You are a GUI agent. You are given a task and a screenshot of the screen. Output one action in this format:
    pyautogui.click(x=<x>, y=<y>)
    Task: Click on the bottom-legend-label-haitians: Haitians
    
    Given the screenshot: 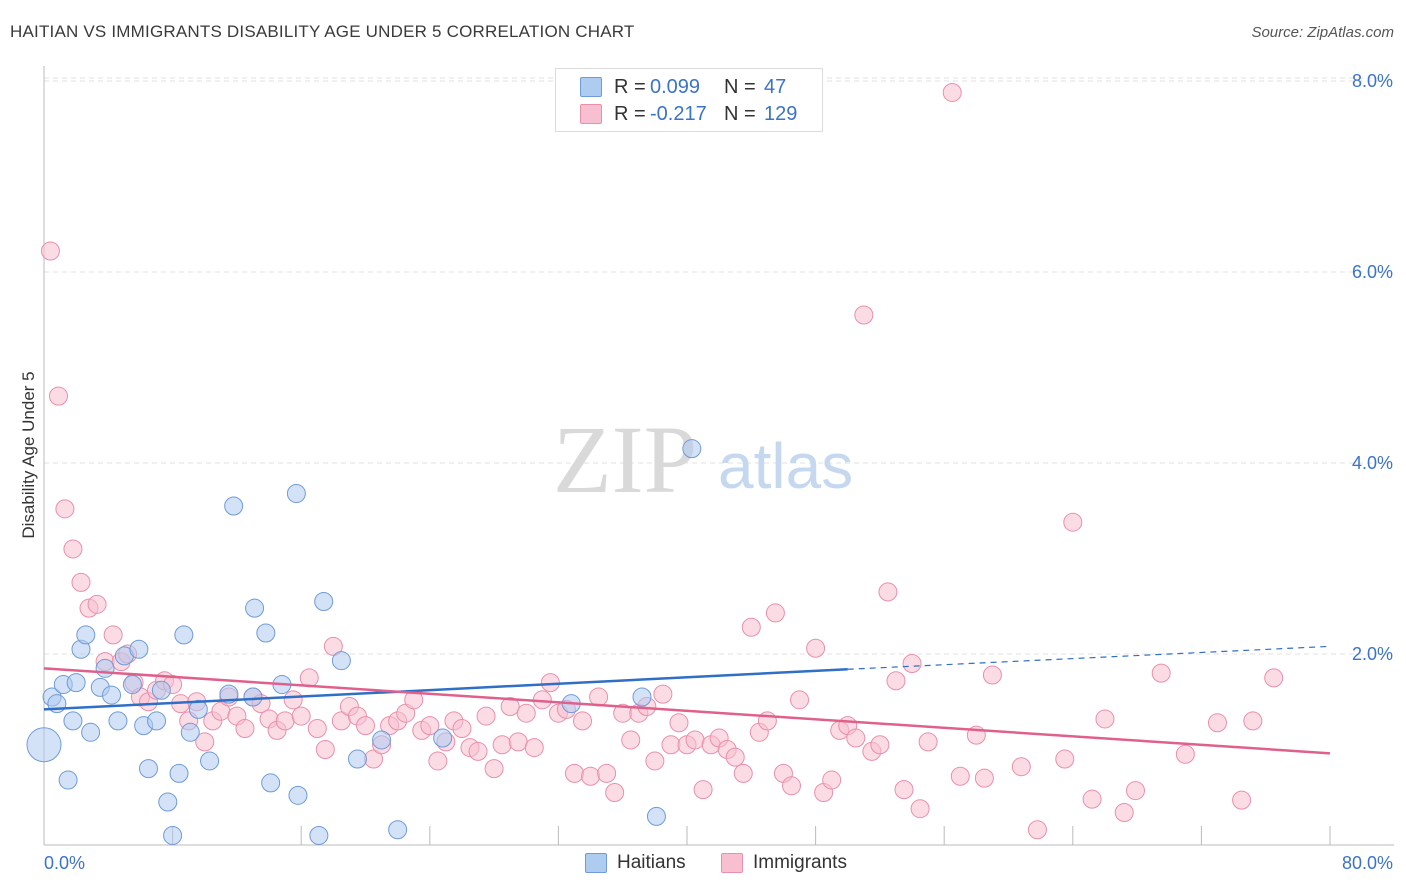 What is the action you would take?
    pyautogui.click(x=651, y=862)
    